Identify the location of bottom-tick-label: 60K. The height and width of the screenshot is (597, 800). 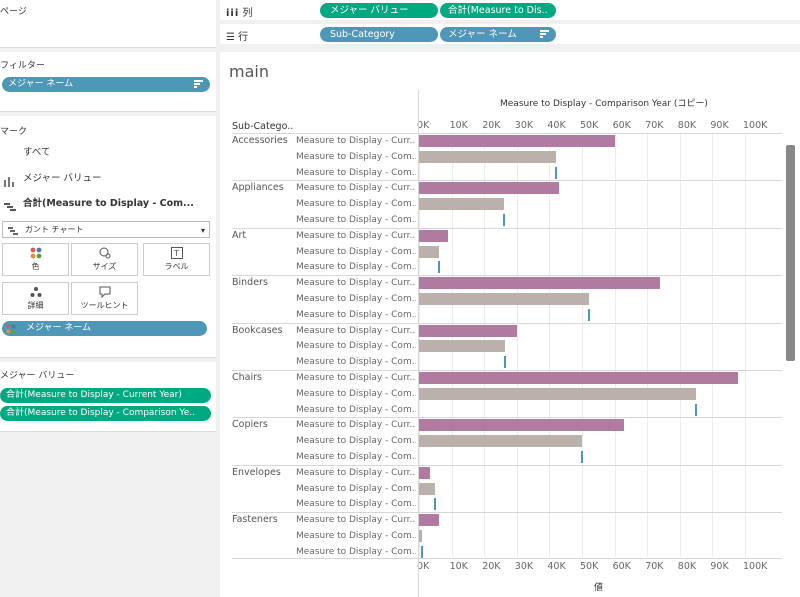
(621, 566).